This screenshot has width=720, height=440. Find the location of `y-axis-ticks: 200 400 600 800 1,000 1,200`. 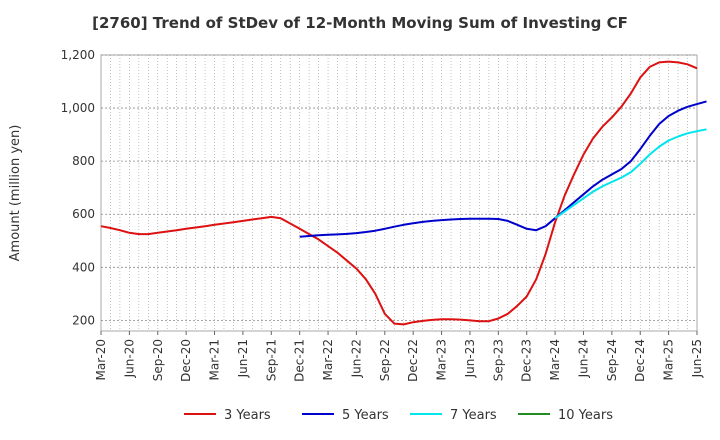

y-axis-ticks: 200 400 600 800 1,000 1,200 is located at coordinates (78, 187).